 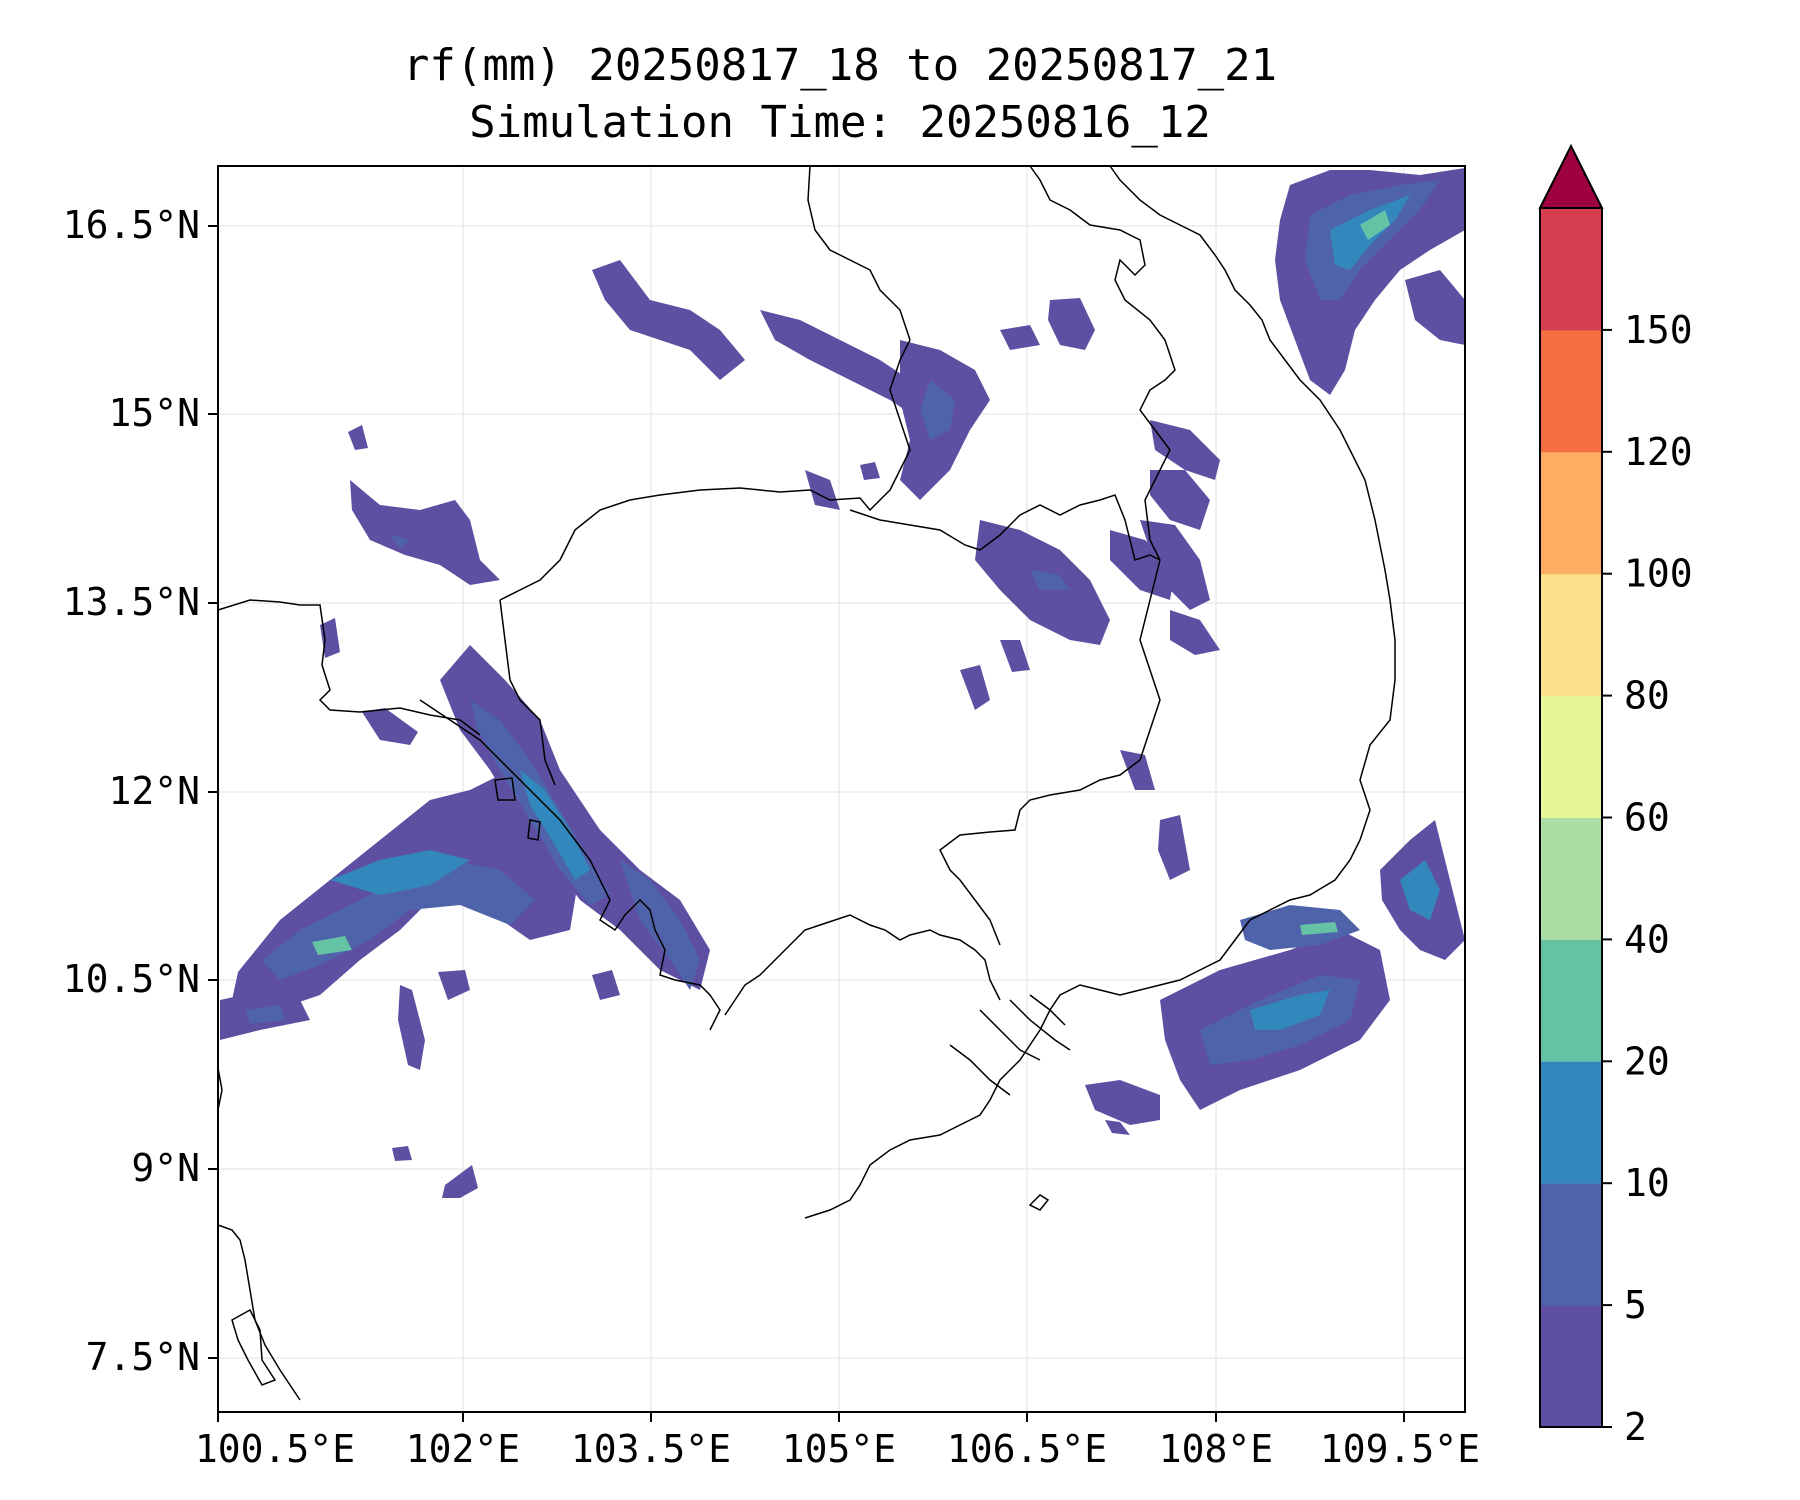 I want to click on colorbar-tick-label: 60, so click(x=1647, y=818).